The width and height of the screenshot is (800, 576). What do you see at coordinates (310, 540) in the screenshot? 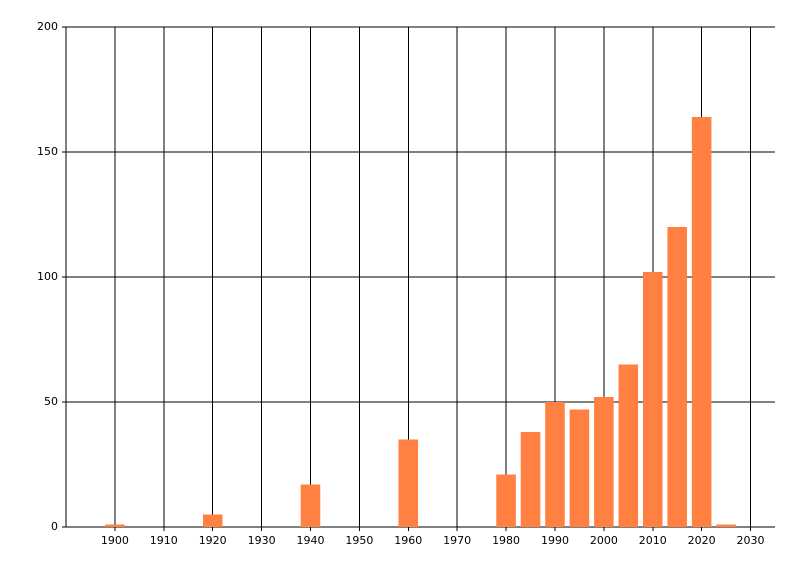
I see `x-tick-label: 1940` at bounding box center [310, 540].